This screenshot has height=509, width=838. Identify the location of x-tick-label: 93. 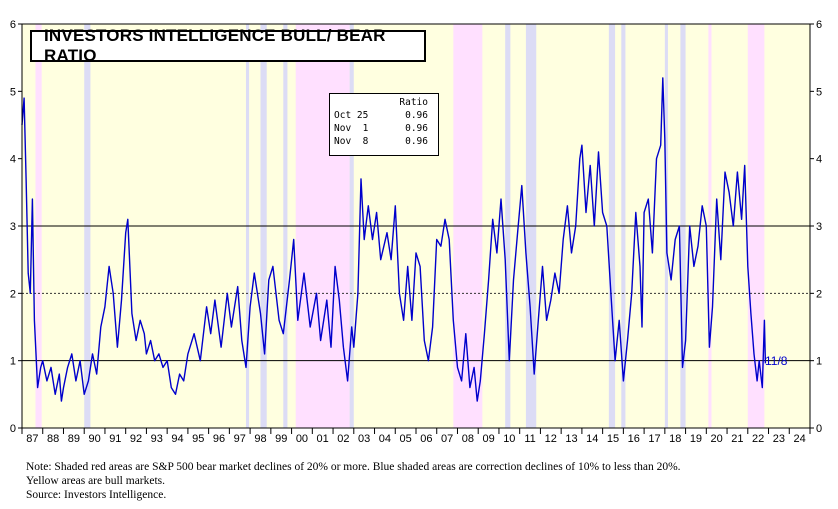
(157, 439).